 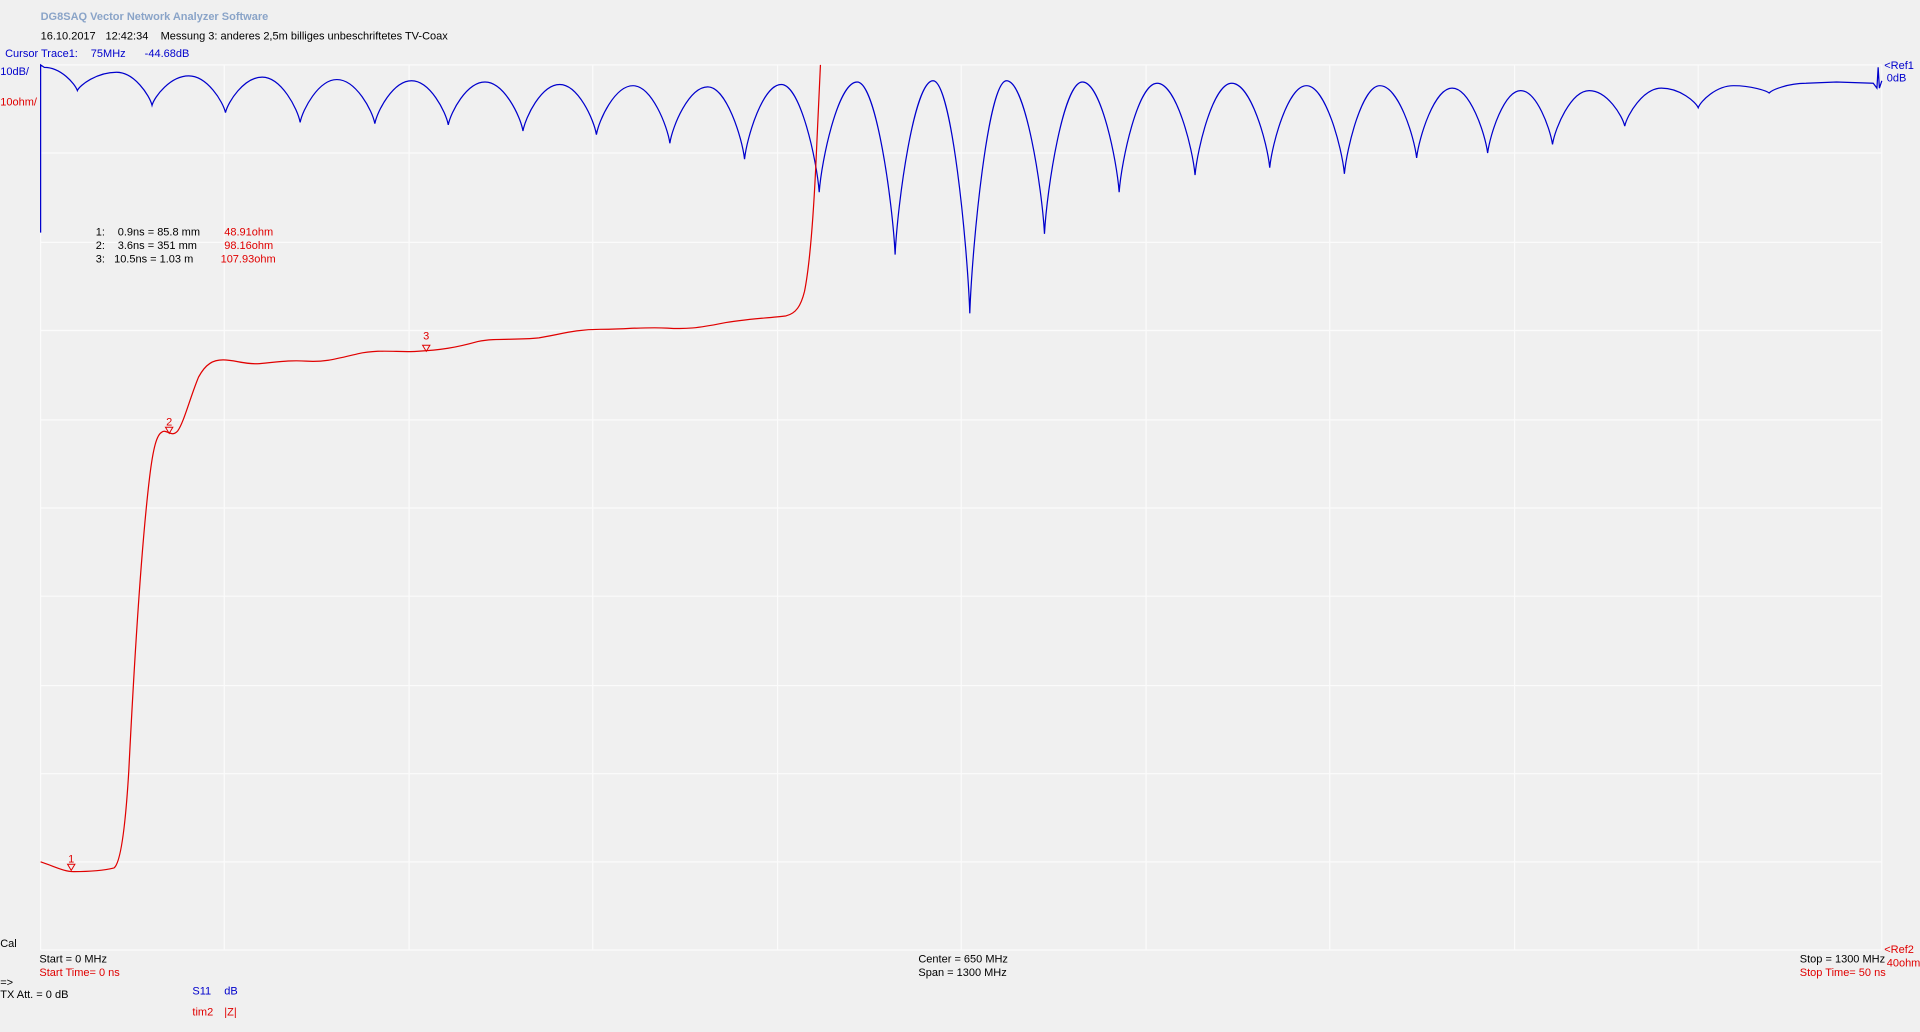 I want to click on trace2-name: tim2, so click(x=202, y=1012).